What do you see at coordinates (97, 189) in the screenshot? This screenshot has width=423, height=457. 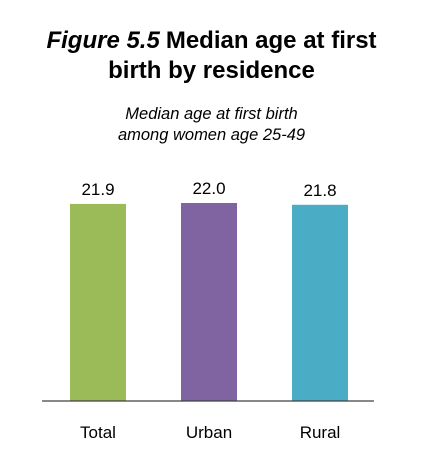 I see `value-label-total: 21.9` at bounding box center [97, 189].